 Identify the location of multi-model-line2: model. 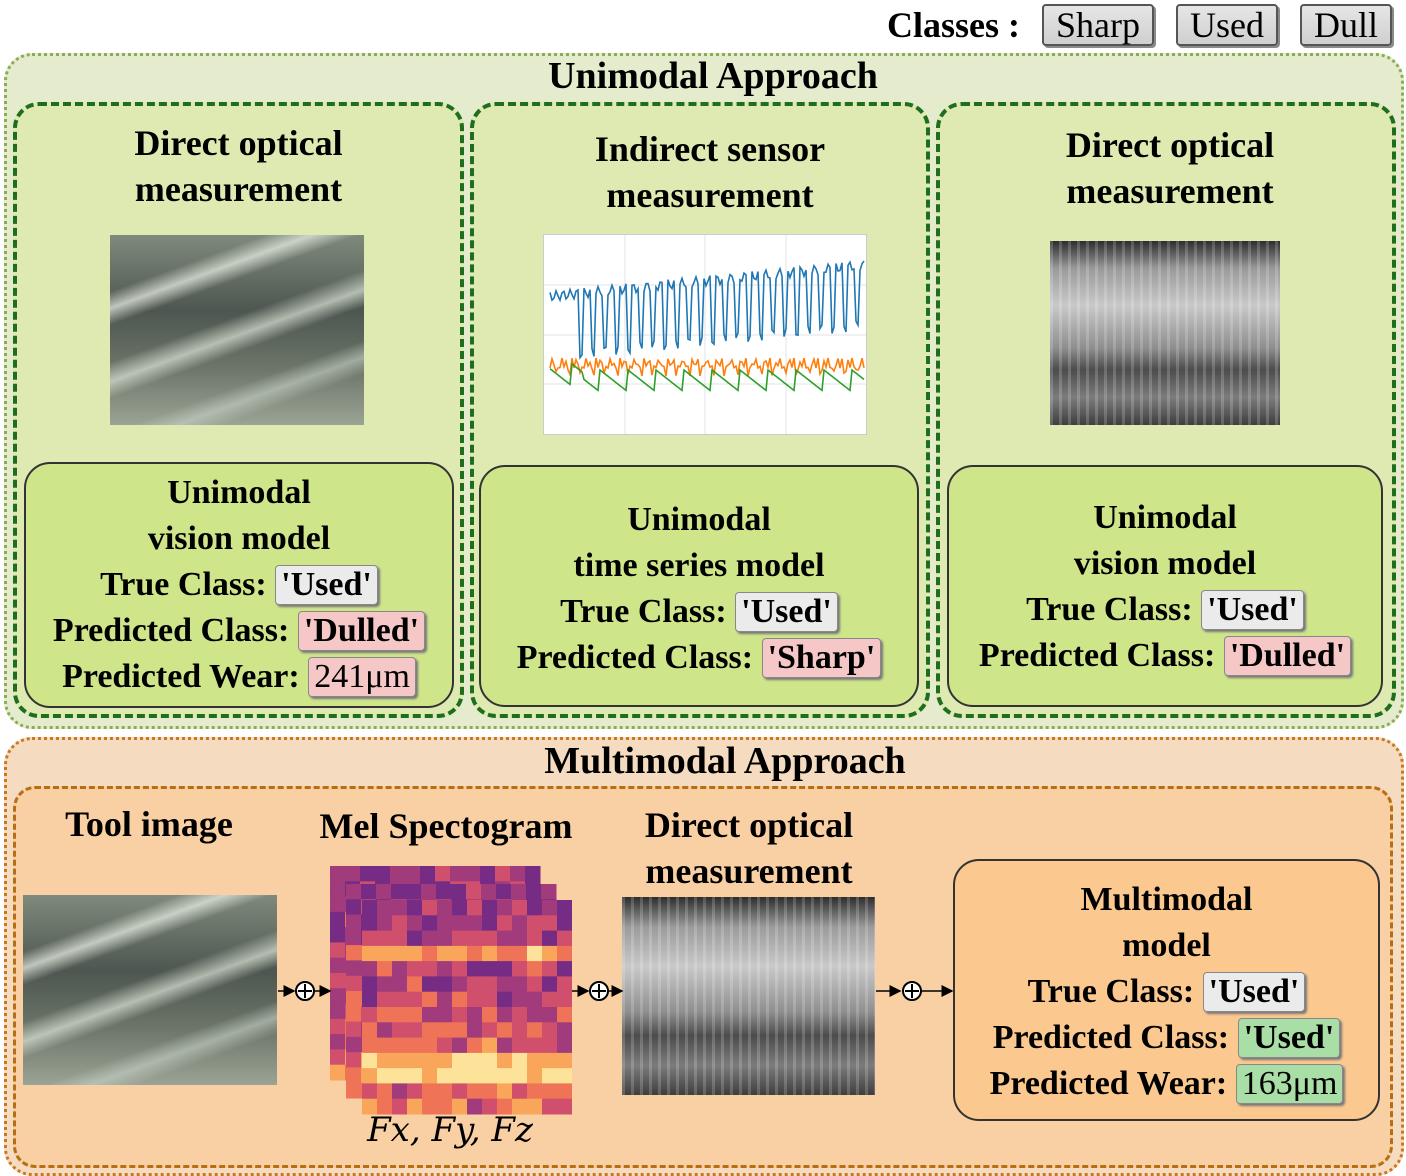
(1166, 945).